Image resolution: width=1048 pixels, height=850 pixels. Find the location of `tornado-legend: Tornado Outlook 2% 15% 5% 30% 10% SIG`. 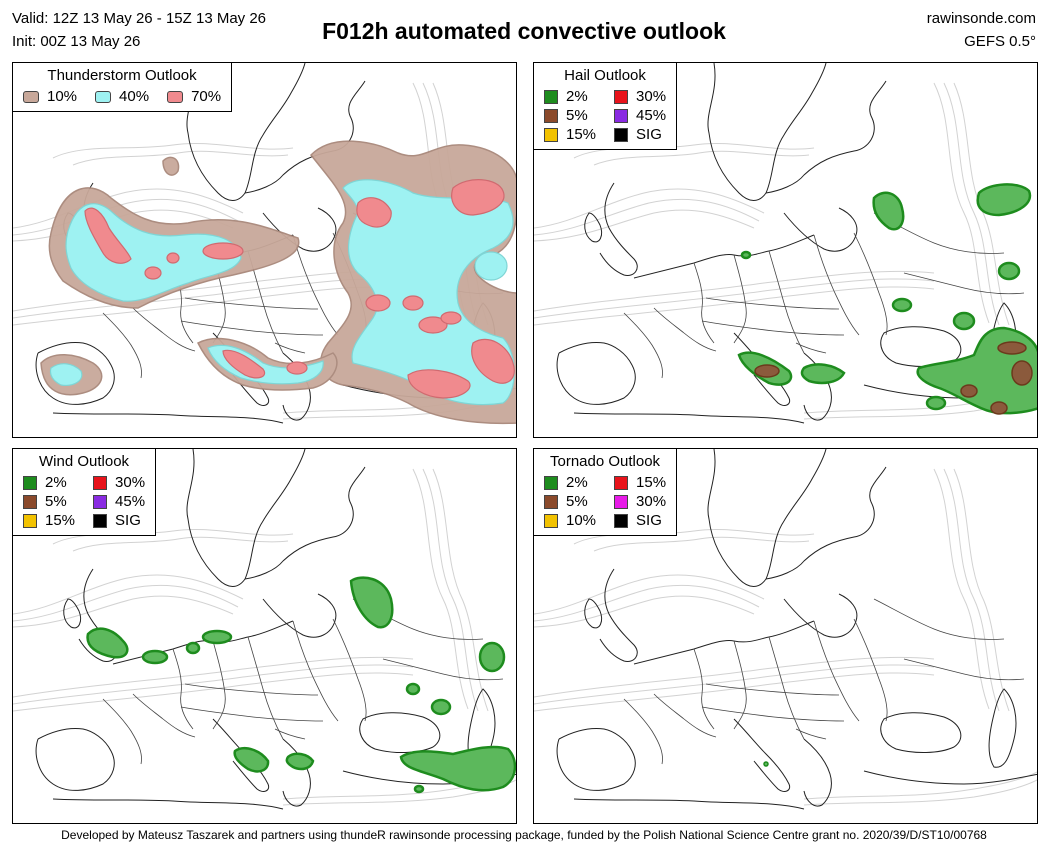

tornado-legend: Tornado Outlook 2% 15% 5% 30% 10% SIG is located at coordinates (606, 492).